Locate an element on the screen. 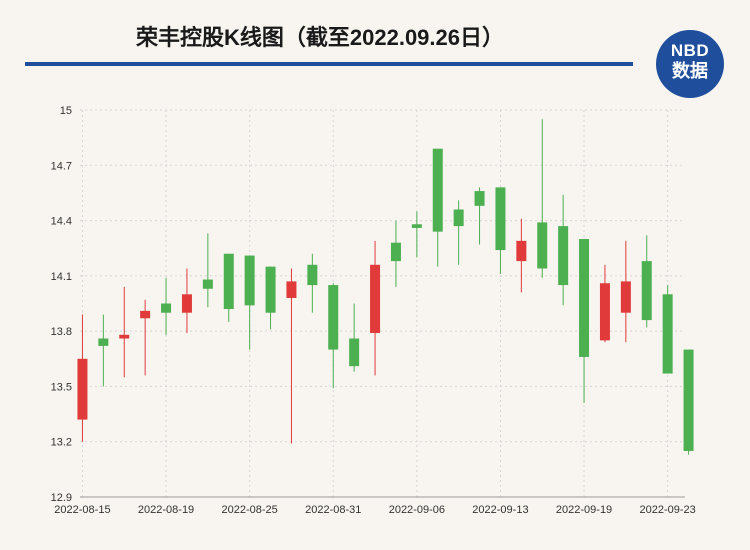 Image resolution: width=750 pixels, height=550 pixels. y-tick-label: 15 is located at coordinates (66, 111).